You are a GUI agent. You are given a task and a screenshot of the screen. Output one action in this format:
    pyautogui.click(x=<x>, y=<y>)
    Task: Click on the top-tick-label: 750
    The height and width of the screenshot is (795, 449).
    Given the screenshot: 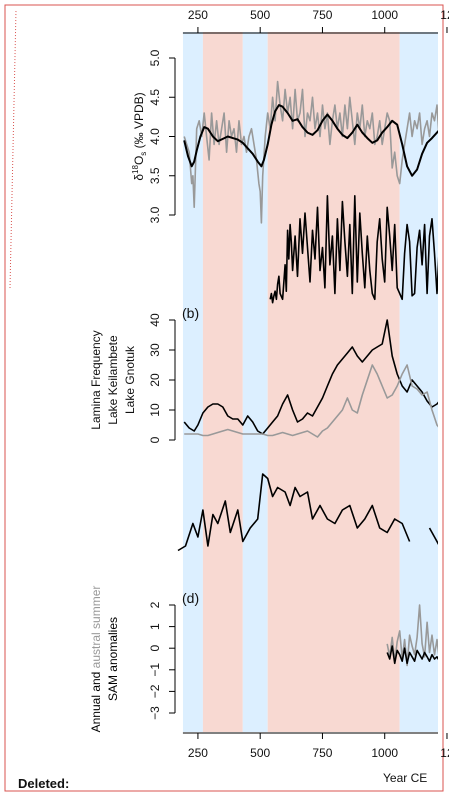 What is the action you would take?
    pyautogui.click(x=322, y=15)
    